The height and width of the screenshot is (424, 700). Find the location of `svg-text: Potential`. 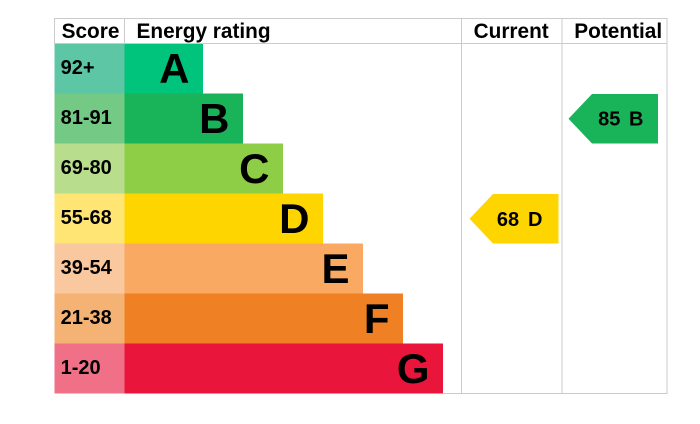

svg-text: Potential is located at coordinates (618, 31).